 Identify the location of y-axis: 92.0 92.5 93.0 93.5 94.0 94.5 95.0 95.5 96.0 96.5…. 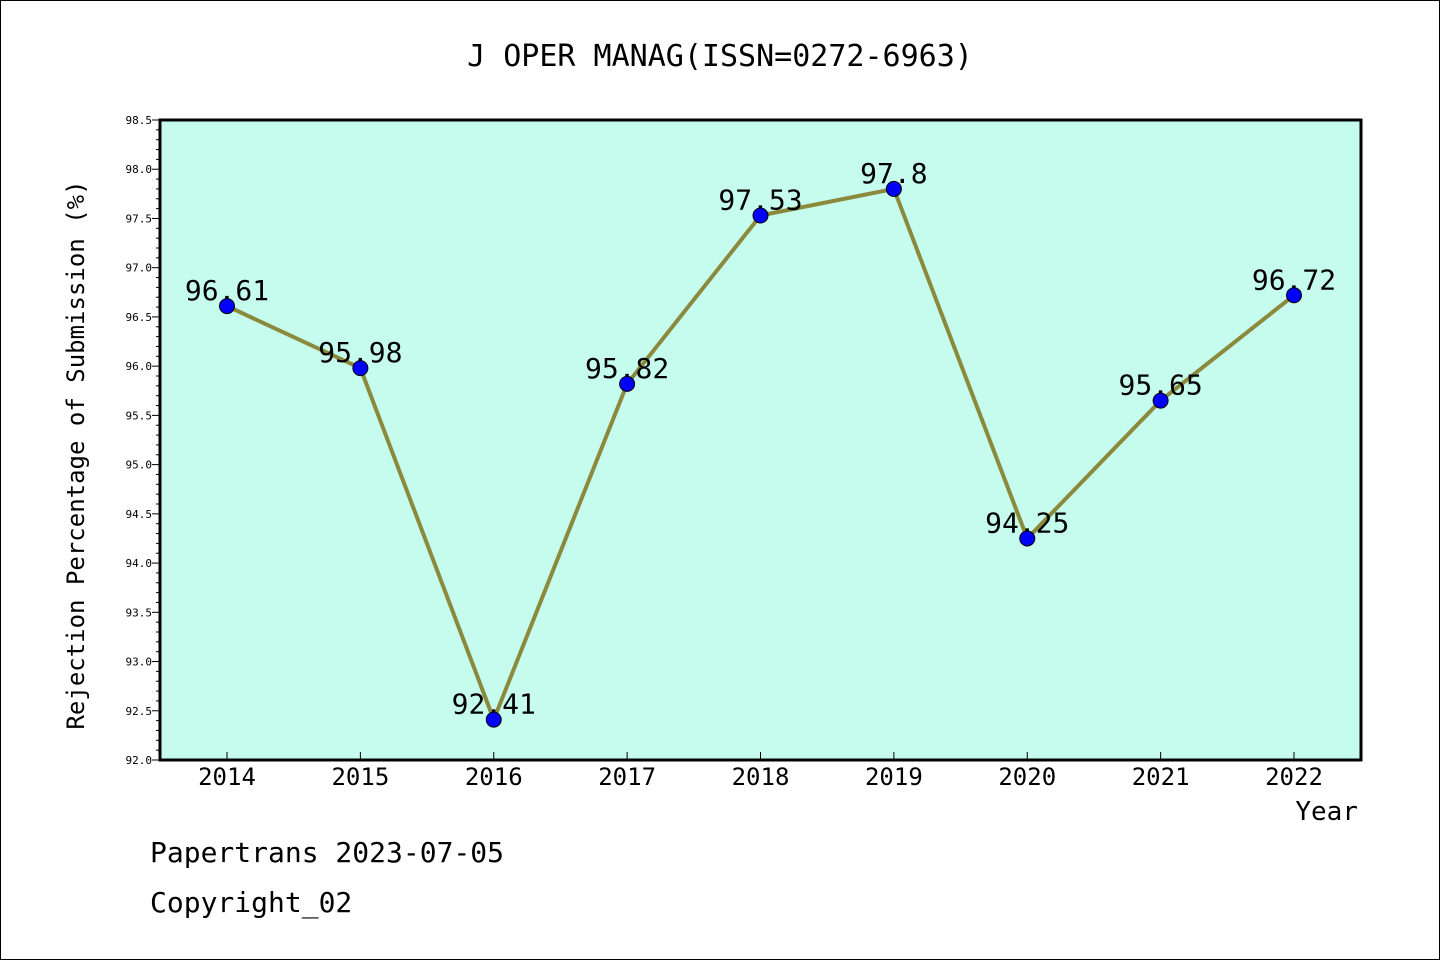
(143, 440).